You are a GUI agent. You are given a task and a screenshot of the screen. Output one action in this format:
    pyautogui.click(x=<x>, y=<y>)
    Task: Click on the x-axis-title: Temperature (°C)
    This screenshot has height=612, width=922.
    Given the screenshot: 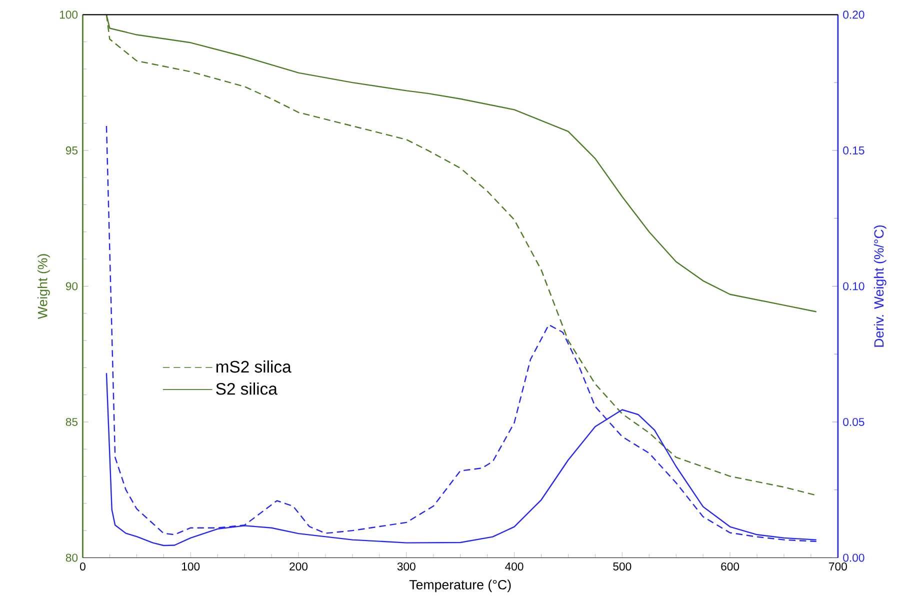 What is the action you would take?
    pyautogui.click(x=460, y=585)
    